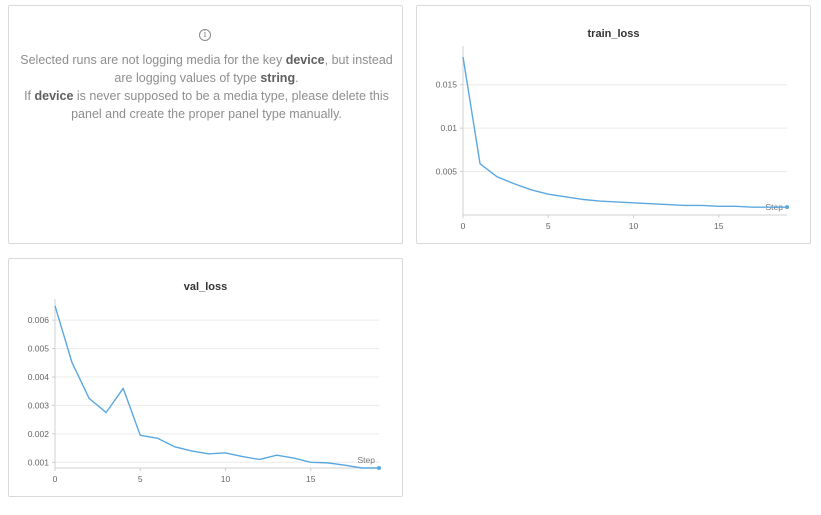  What do you see at coordinates (39, 320) in the screenshot?
I see `y-tick-label: 0.006` at bounding box center [39, 320].